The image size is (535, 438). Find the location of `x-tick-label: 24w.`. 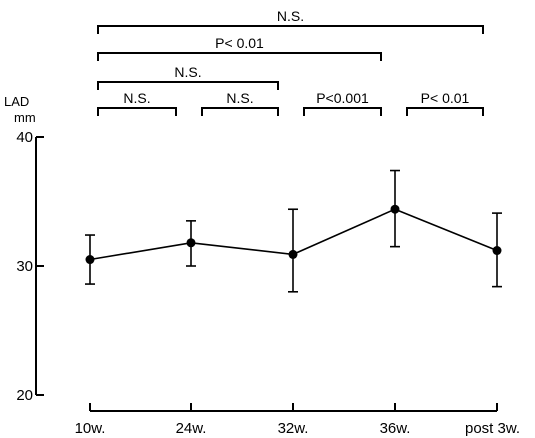

x-tick-label: 24w. is located at coordinates (191, 428).